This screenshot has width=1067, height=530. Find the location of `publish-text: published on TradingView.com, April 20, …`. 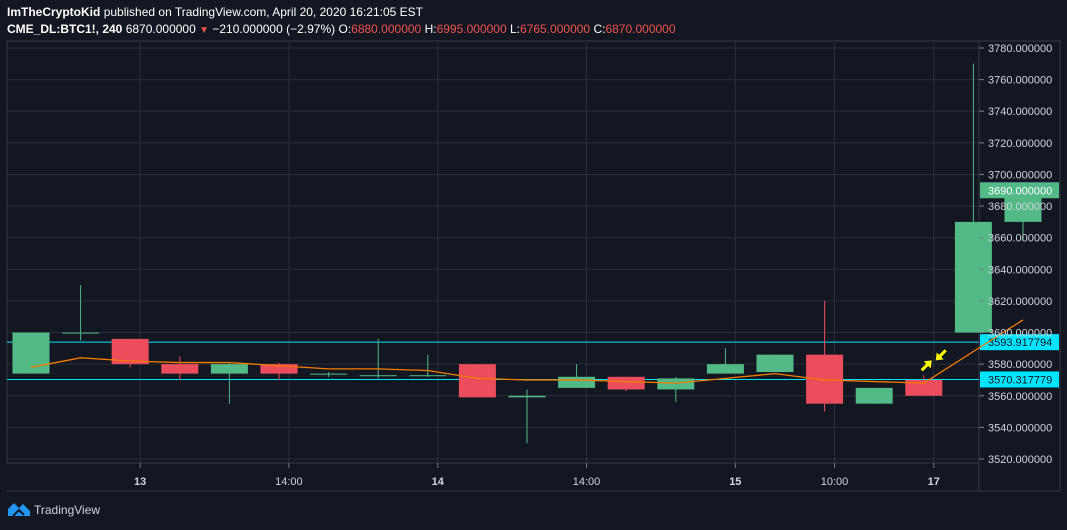

publish-text: published on TradingView.com, April 20, … is located at coordinates (263, 12).